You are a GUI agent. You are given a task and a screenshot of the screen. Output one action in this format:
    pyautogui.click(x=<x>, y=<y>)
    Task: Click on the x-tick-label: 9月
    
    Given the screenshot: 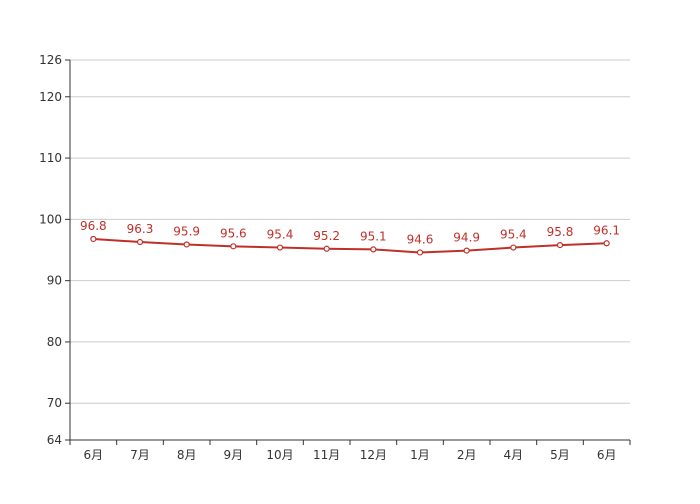 What is the action you would take?
    pyautogui.click(x=234, y=455)
    